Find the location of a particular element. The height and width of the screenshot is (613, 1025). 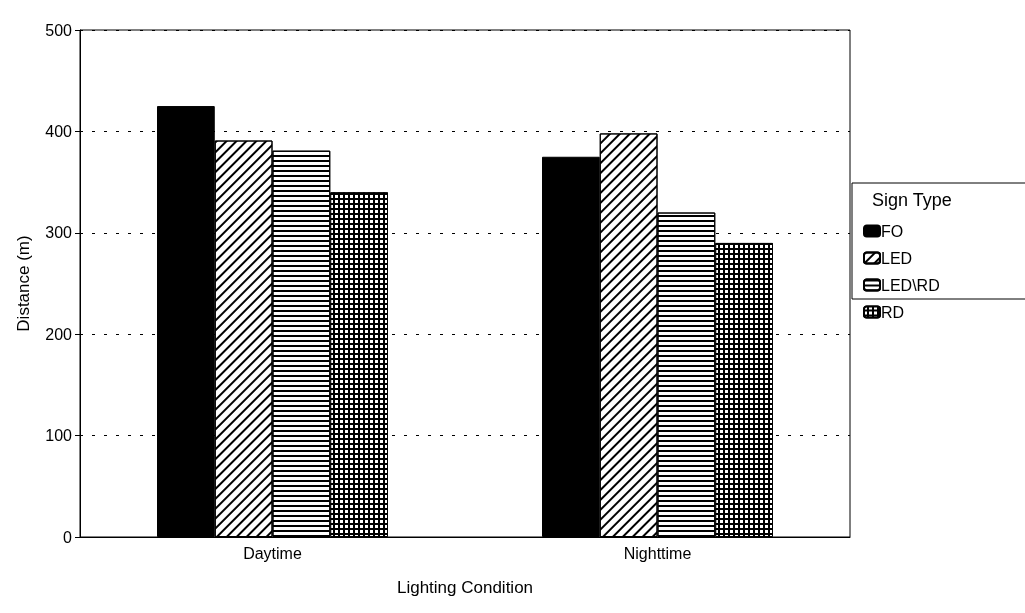

y-tick-label: 100 is located at coordinates (59, 436).